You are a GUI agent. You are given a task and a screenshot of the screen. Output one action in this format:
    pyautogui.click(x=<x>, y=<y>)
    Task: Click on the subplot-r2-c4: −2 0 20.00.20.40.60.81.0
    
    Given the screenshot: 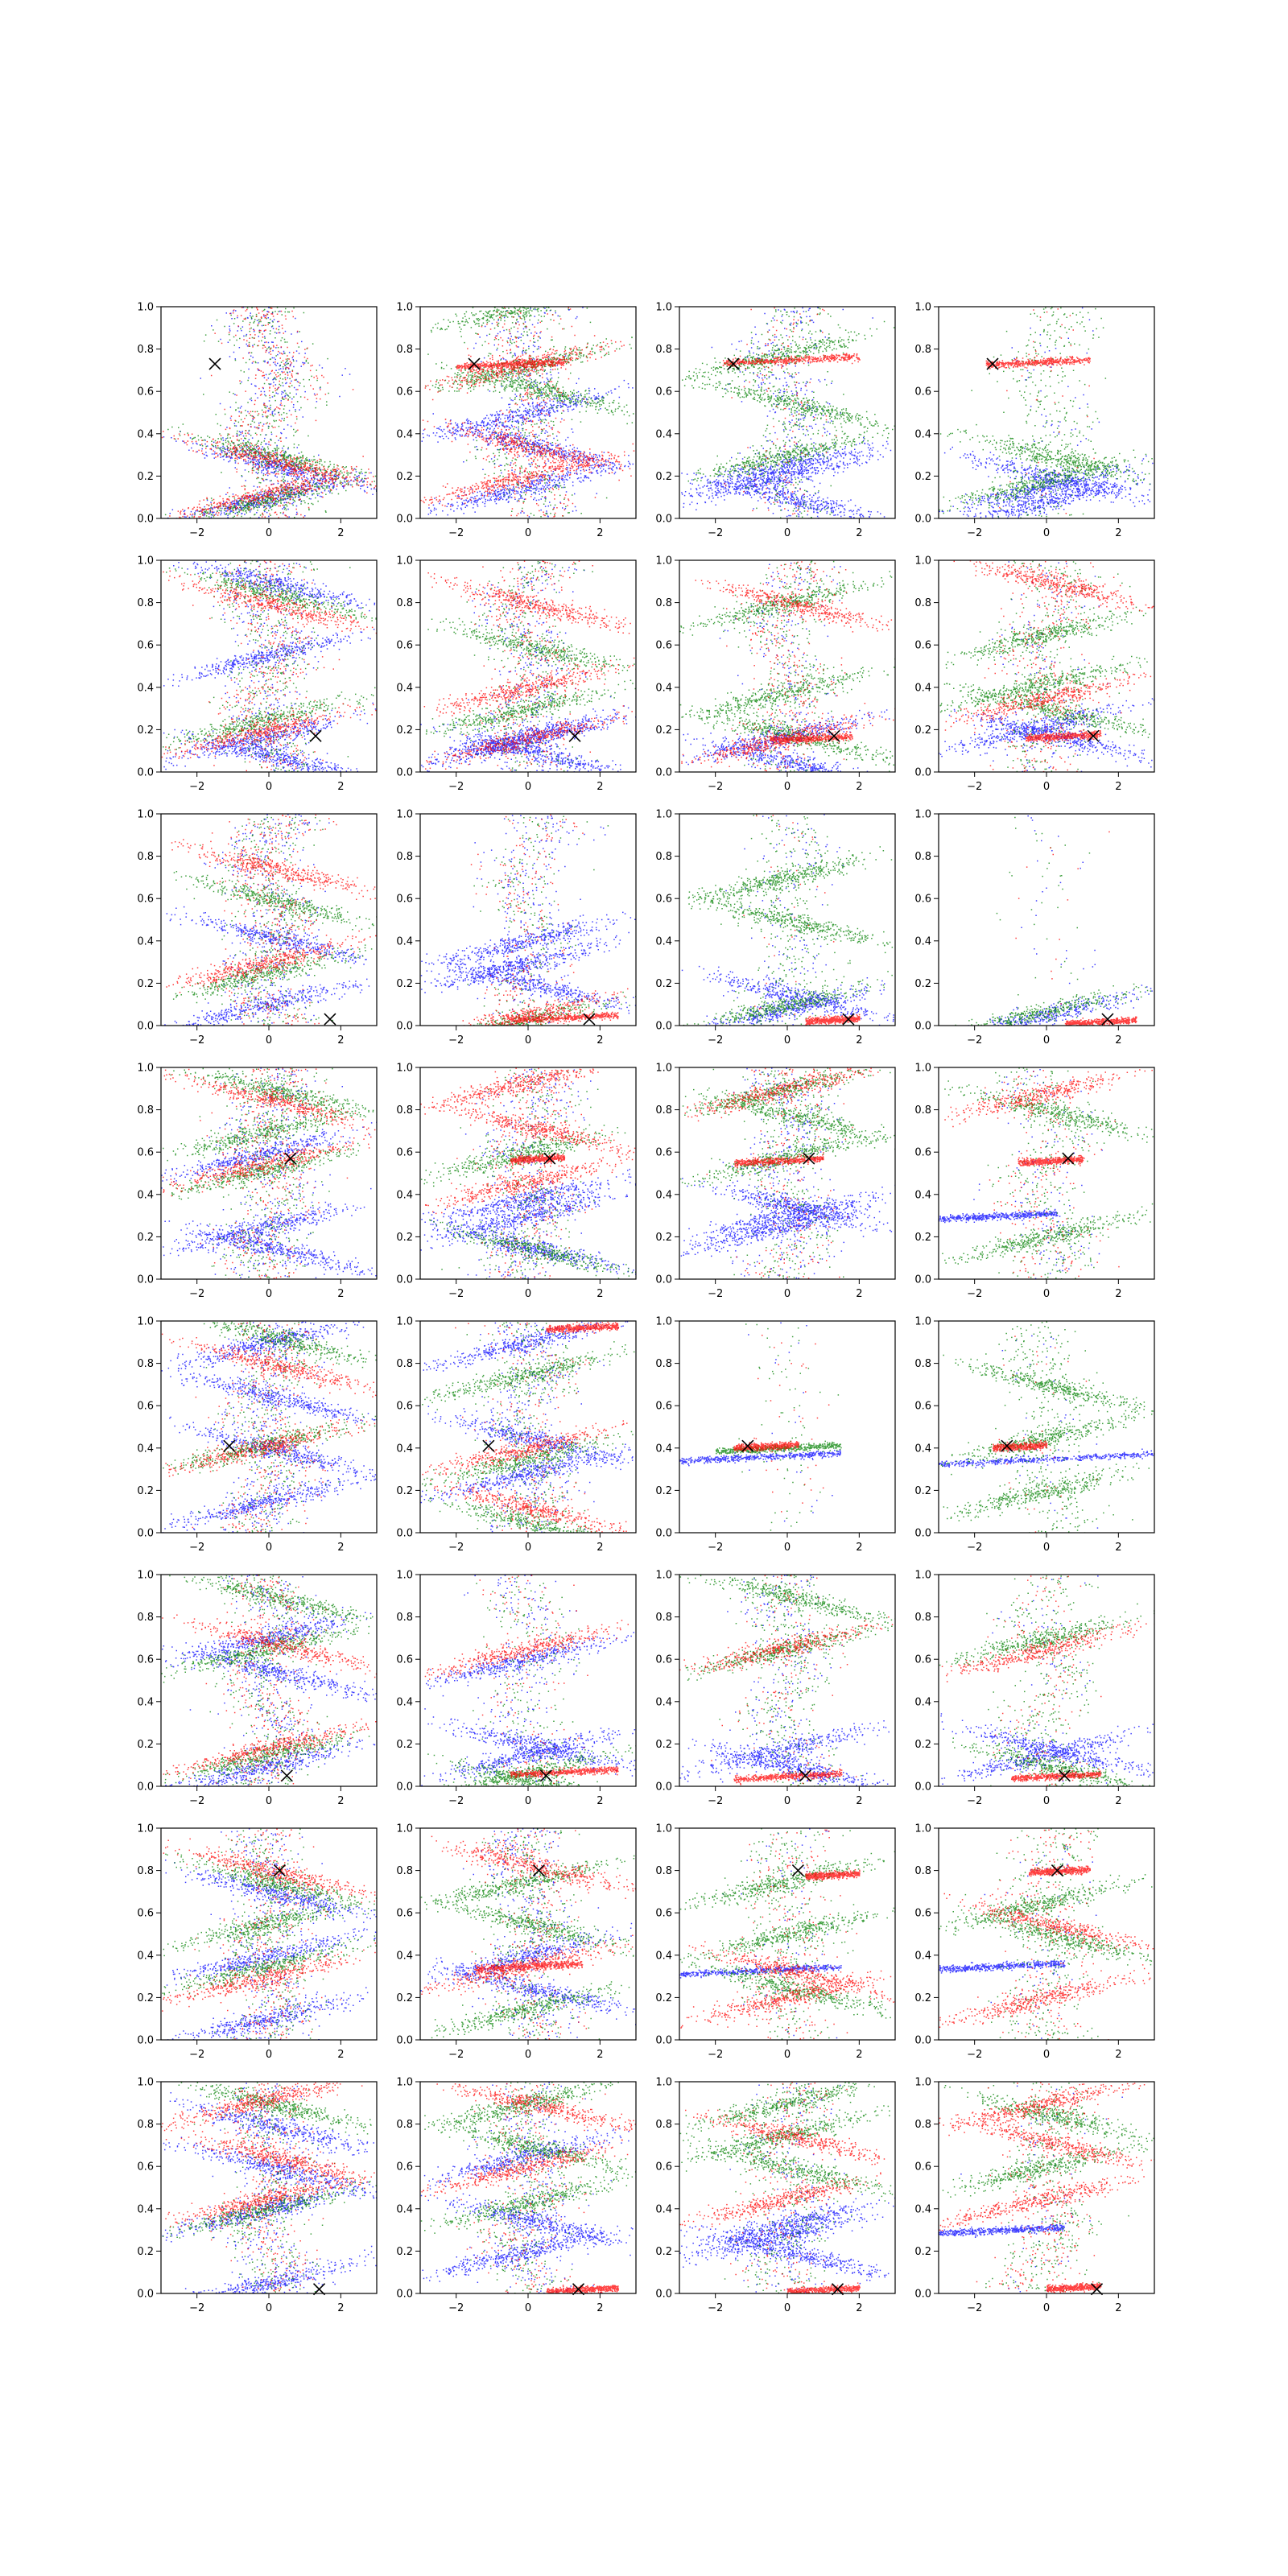 What is the action you would take?
    pyautogui.click(x=1034, y=674)
    